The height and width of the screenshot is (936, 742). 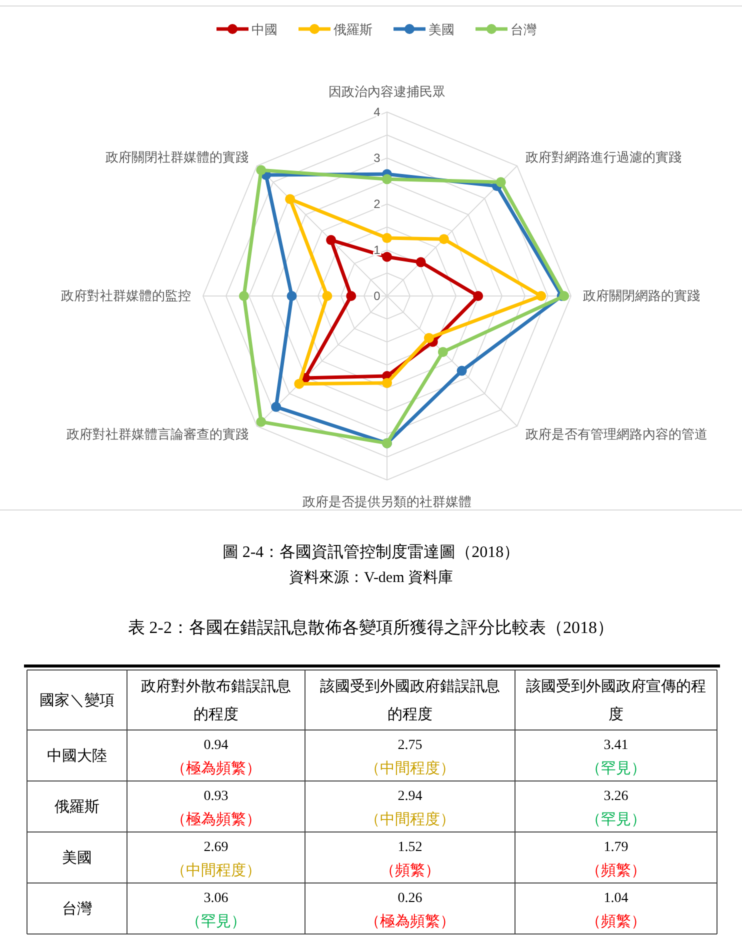 What do you see at coordinates (371, 627) in the screenshot?
I see `text: 表 2-2：各國在錯誤訊息散佈各變項所獲得之評分比較表（2018）` at bounding box center [371, 627].